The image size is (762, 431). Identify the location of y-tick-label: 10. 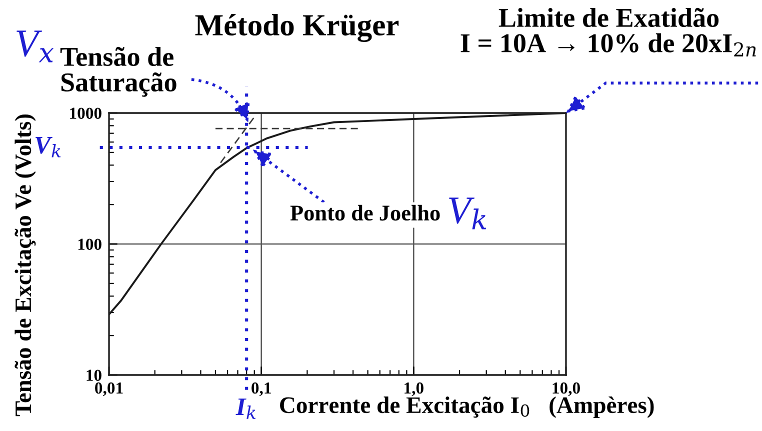
(94, 375).